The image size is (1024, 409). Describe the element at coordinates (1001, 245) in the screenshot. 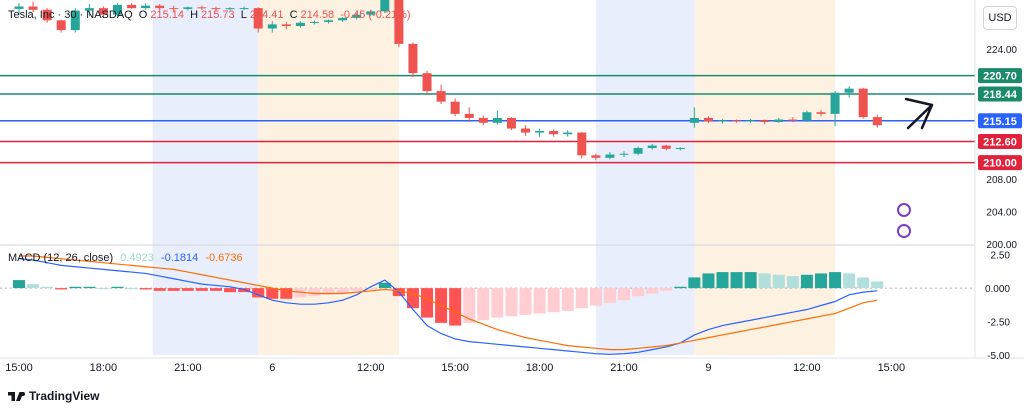

I see `price-tick-label: 200.00` at that location.